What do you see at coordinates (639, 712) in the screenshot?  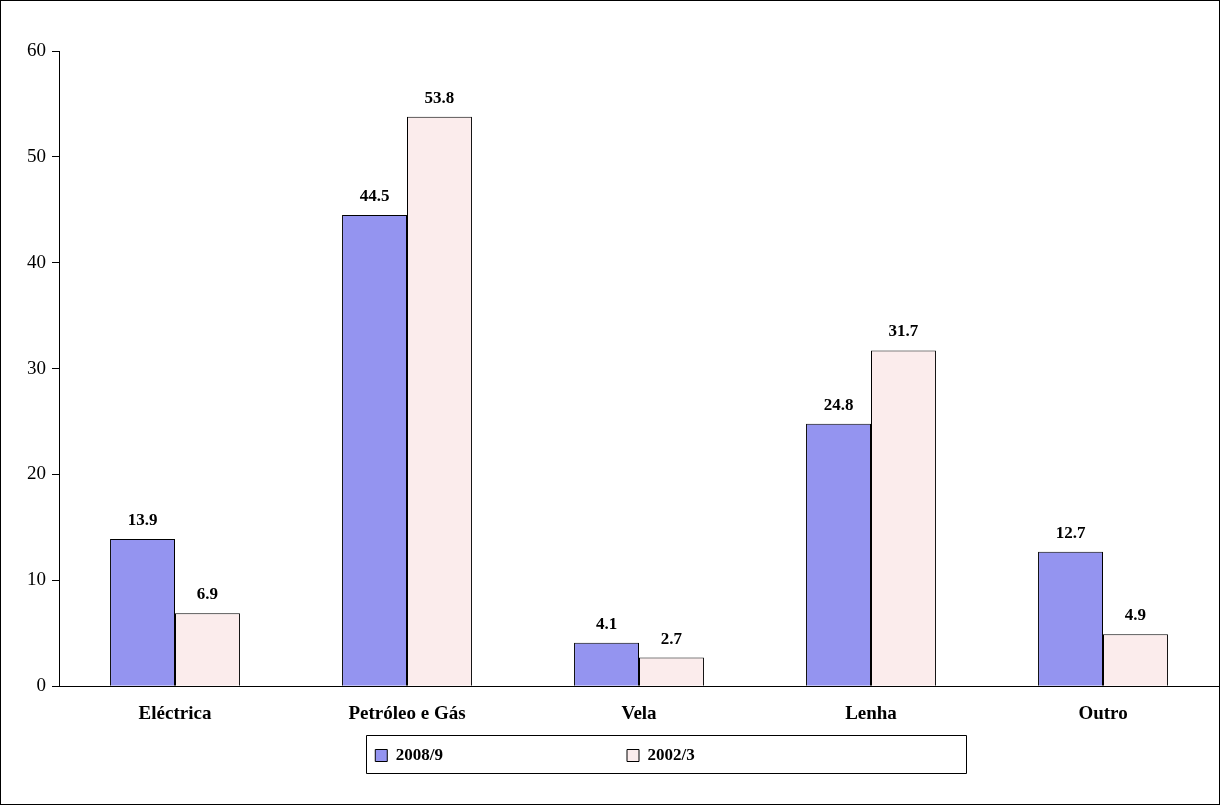 I see `x-tick-label: Vela` at bounding box center [639, 712].